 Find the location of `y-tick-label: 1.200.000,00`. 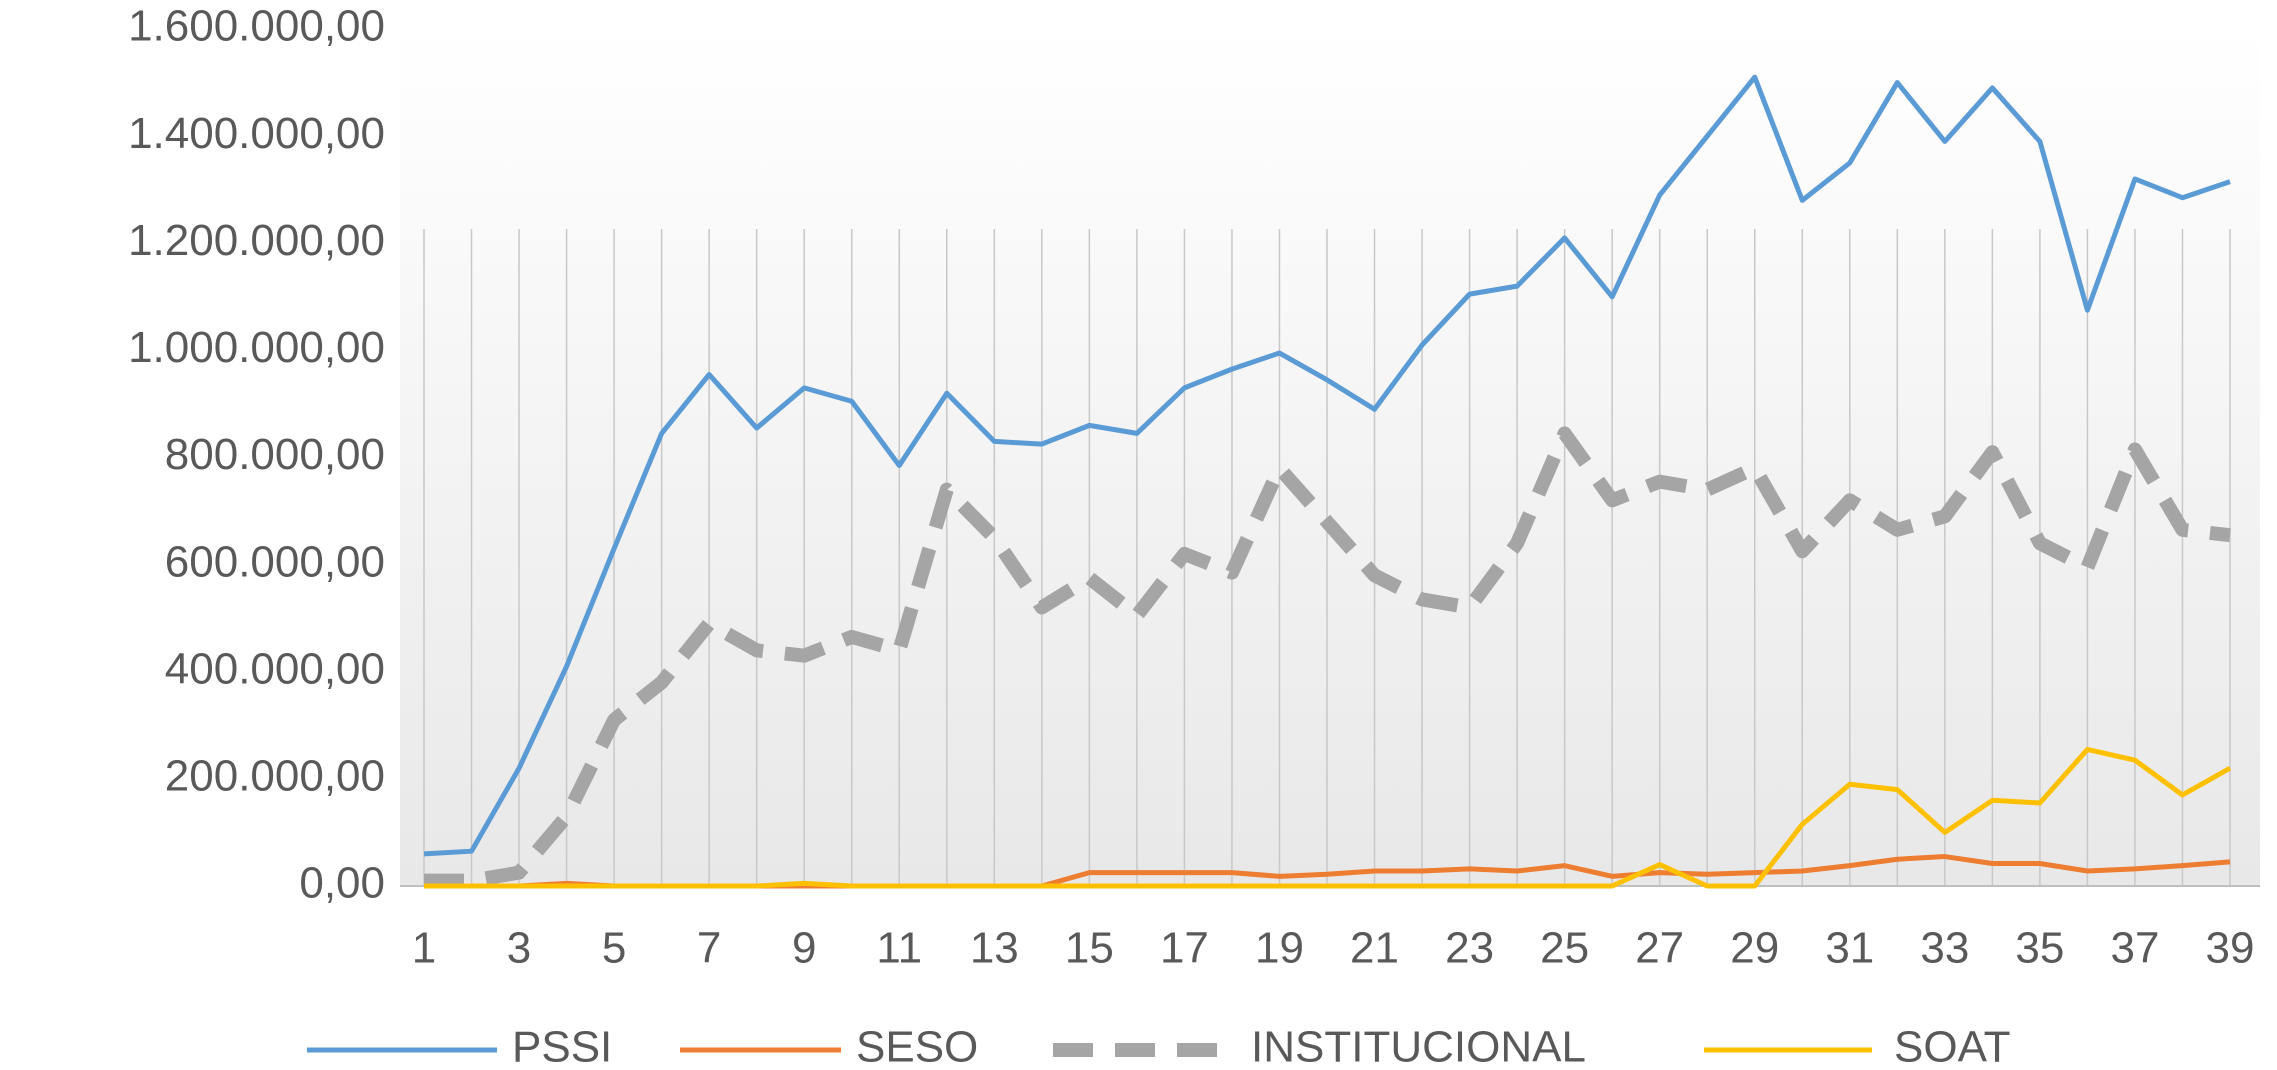

y-tick-label: 1.200.000,00 is located at coordinates (256, 240).